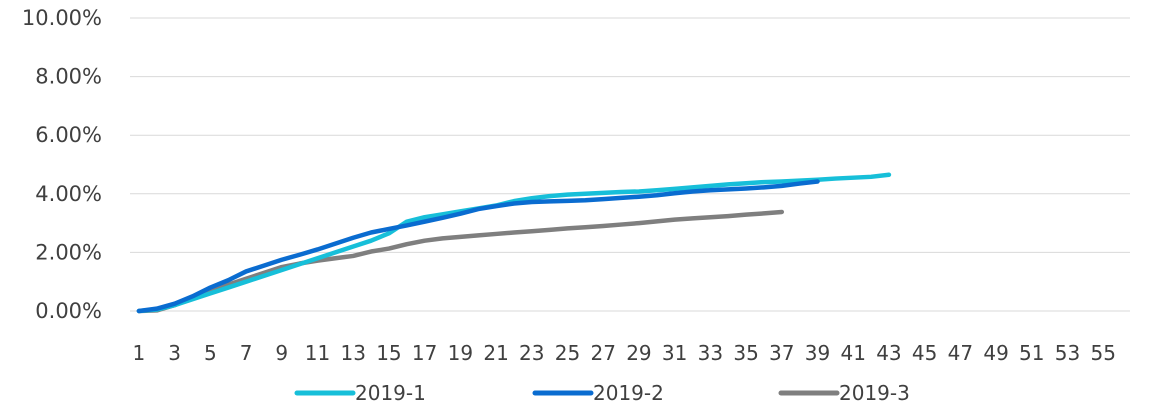  Describe the element at coordinates (567, 353) in the screenshot. I see `x-tick-label: 25` at that location.